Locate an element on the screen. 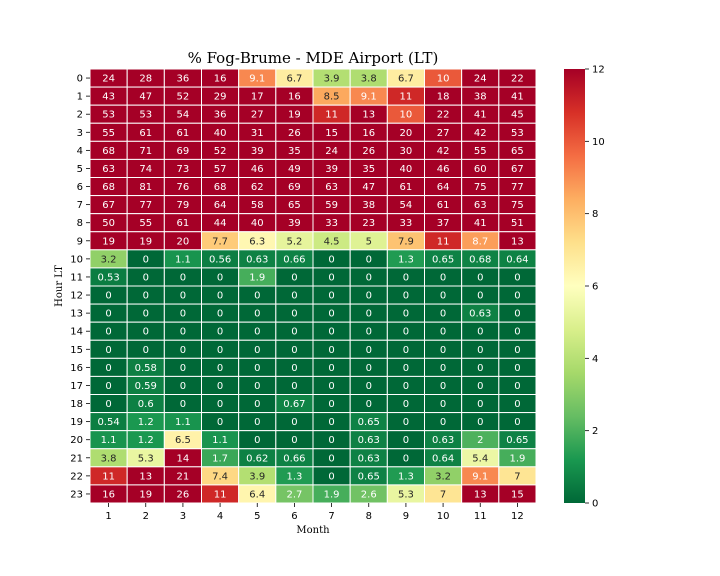 The image size is (720, 576). colorbar-tick-label: 6 is located at coordinates (595, 287).